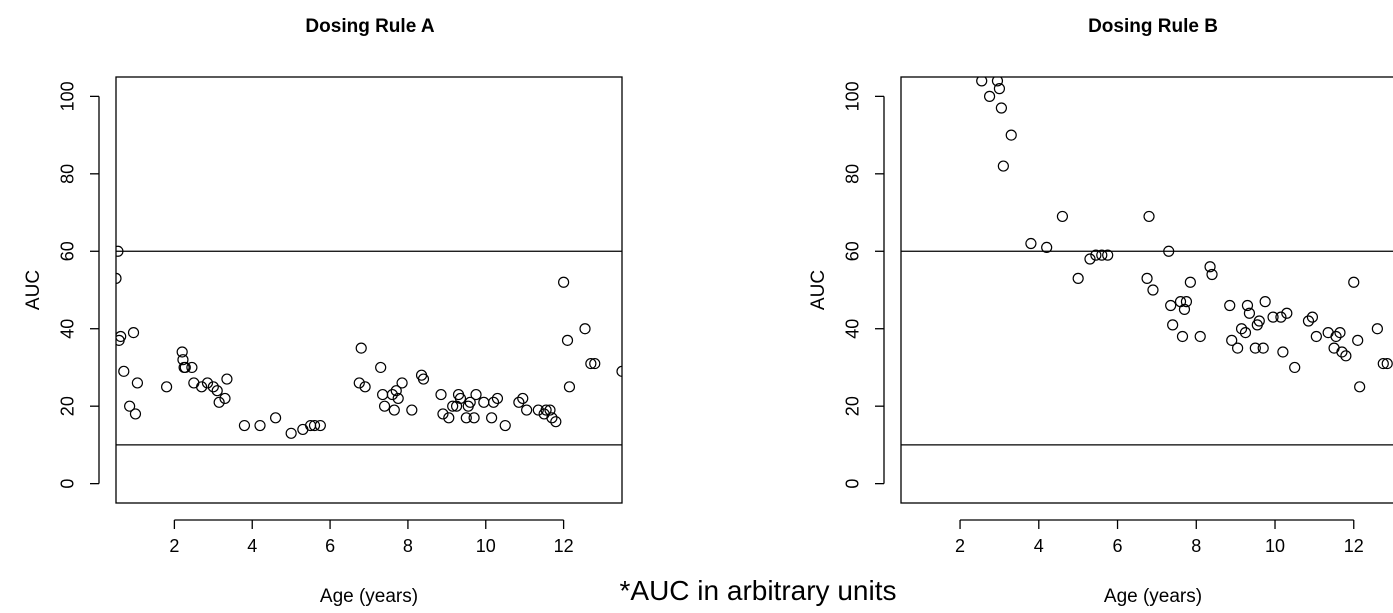  What do you see at coordinates (79, 285) in the screenshot?
I see `panel-a-y-axis: 0 20 40 60 80 100` at bounding box center [79, 285].